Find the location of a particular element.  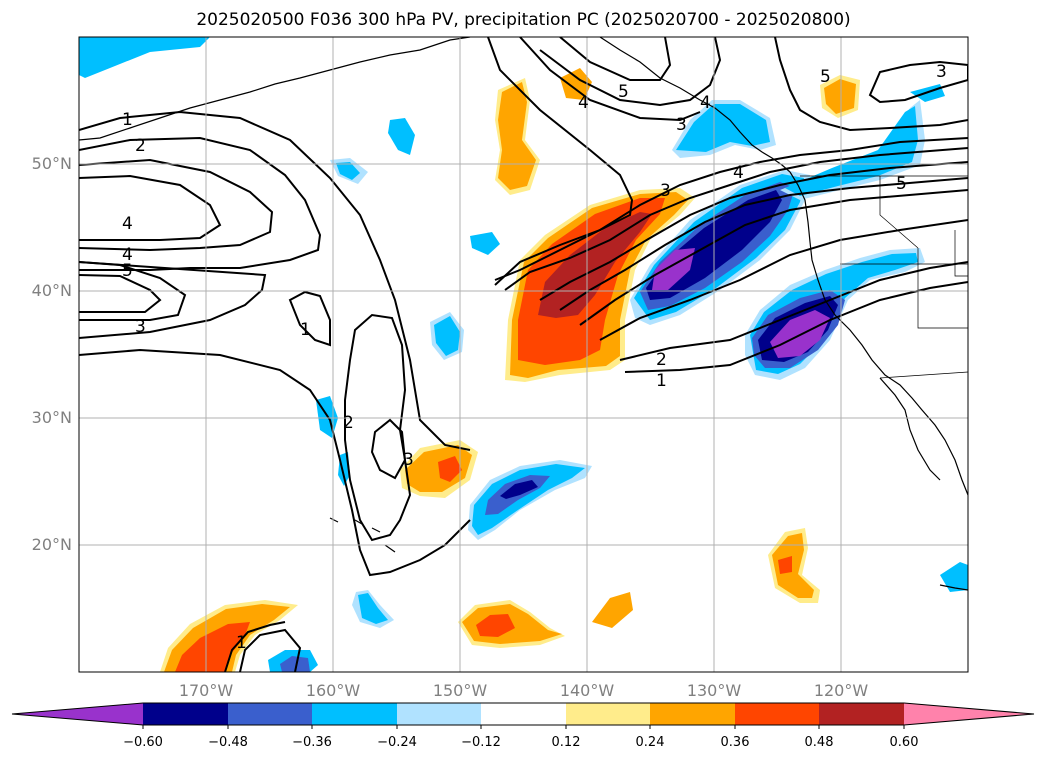

lat-label-50n: 50°N is located at coordinates (51, 163).